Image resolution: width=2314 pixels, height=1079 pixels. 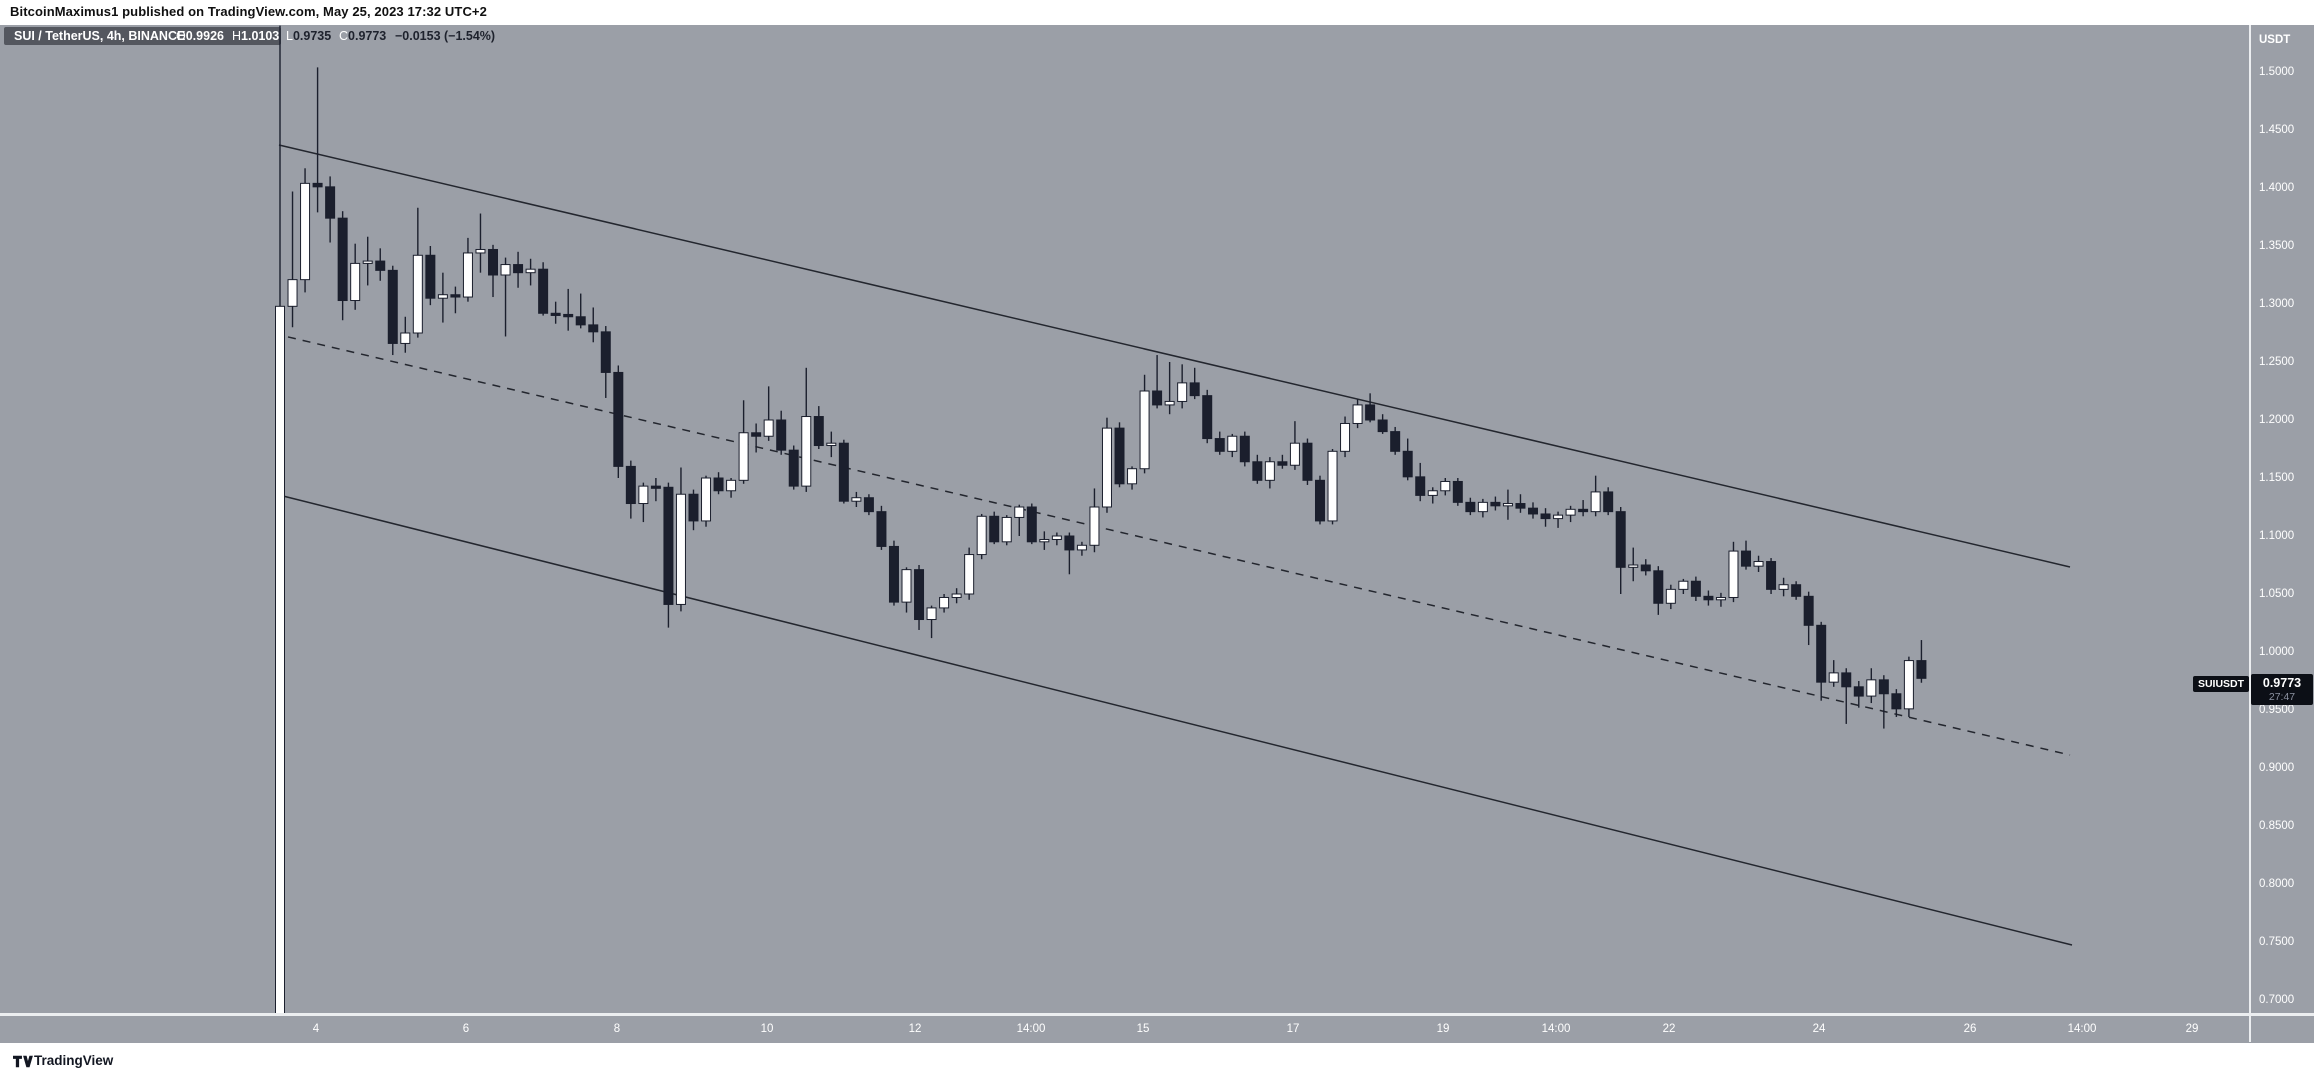 I want to click on time-axis-label: 19, so click(x=1443, y=1029).